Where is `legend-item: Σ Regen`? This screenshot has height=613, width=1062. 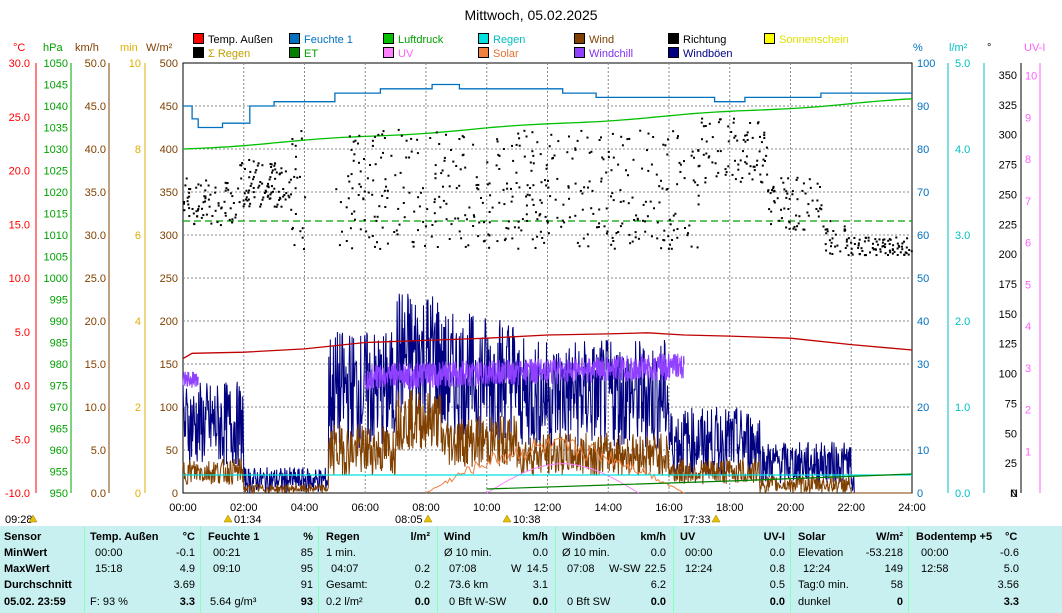
legend-item: Σ Regen is located at coordinates (221, 54).